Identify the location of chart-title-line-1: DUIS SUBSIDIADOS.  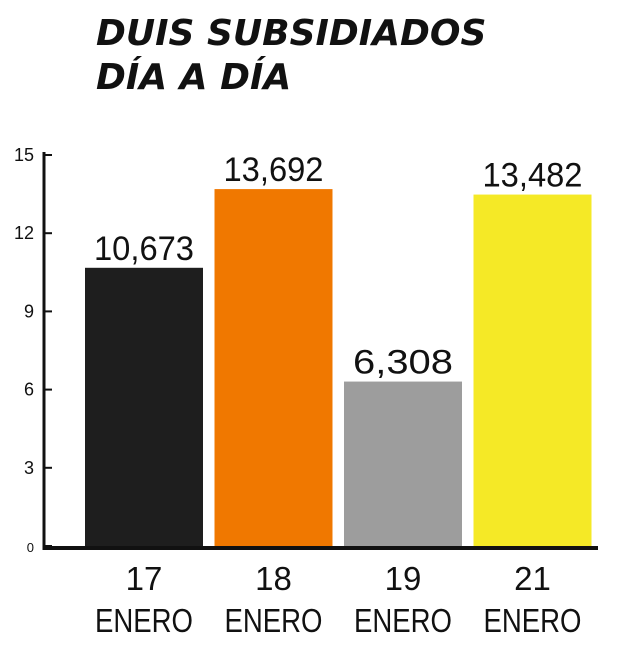
(291, 33).